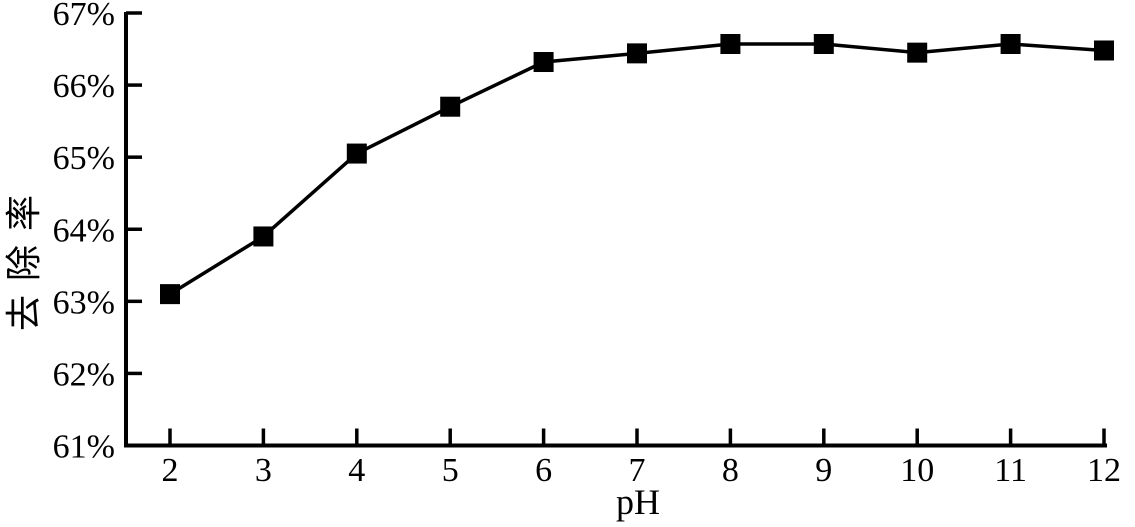 The image size is (1135, 527). I want to click on x-tick-label: 10, so click(917, 470).